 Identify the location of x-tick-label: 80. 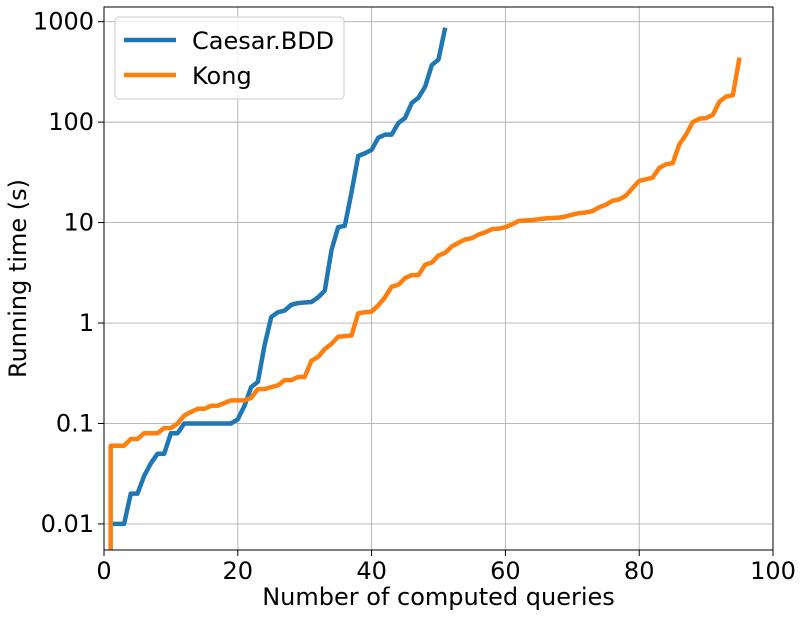
(639, 571).